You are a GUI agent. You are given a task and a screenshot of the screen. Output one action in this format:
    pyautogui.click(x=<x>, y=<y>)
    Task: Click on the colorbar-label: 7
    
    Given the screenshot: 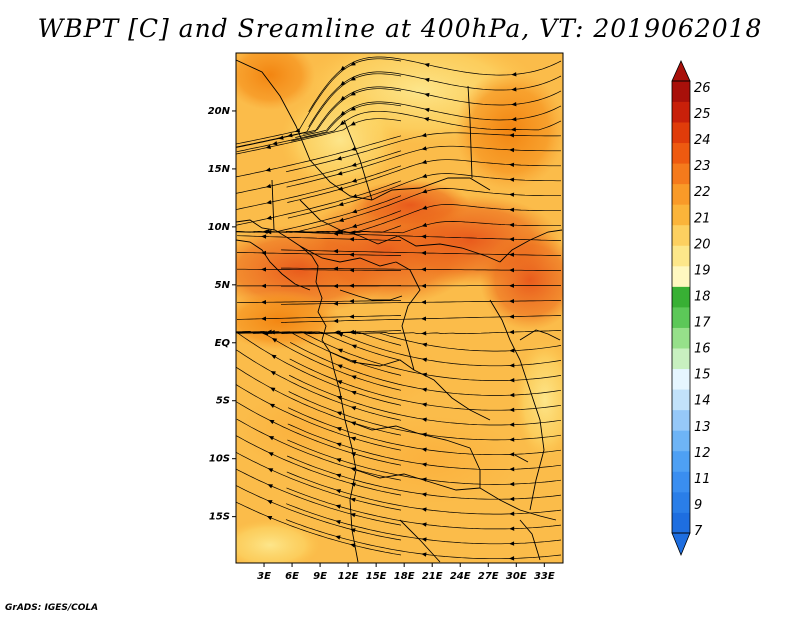 What is the action you would take?
    pyautogui.click(x=698, y=531)
    